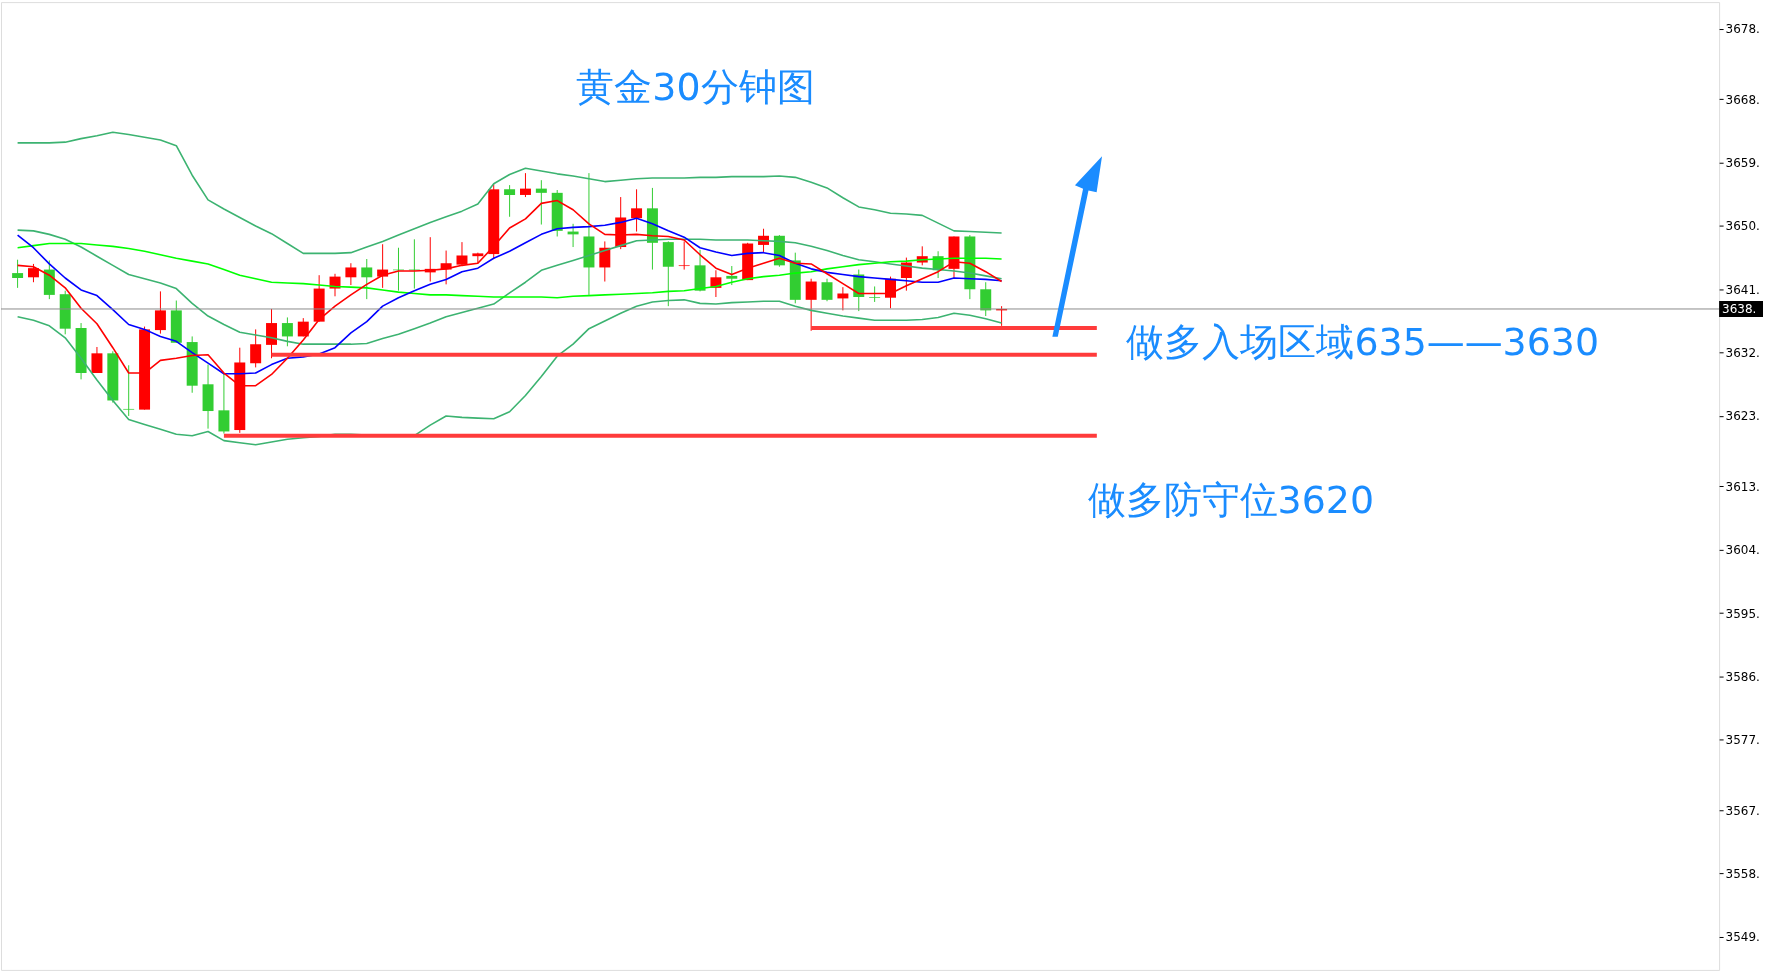 The image size is (1765, 972). Describe the element at coordinates (695, 86) in the screenshot. I see `text: 黄金30分钟图` at that location.